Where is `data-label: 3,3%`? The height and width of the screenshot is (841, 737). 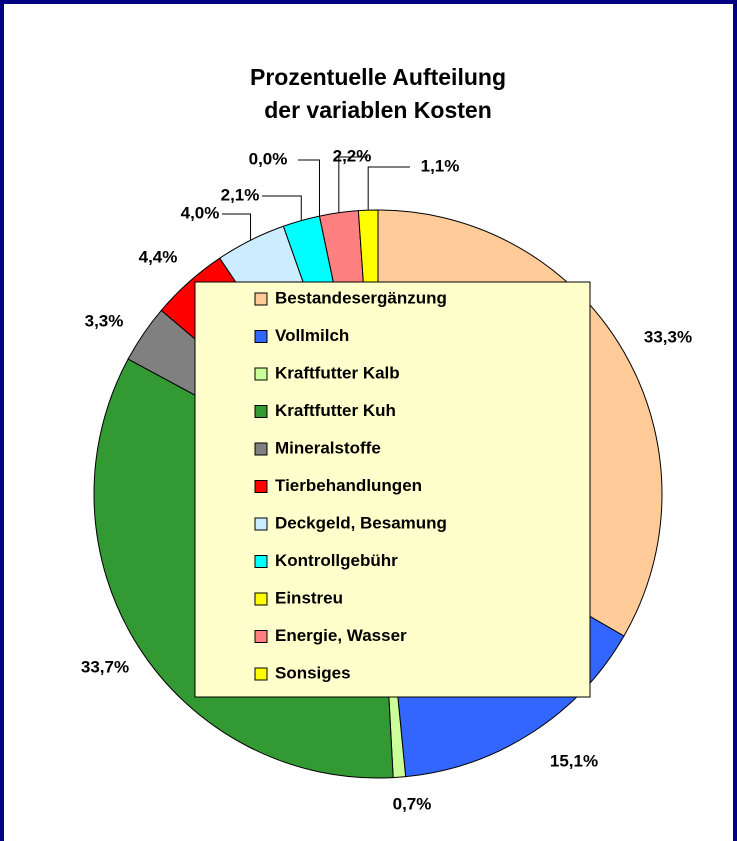 data-label: 3,3% is located at coordinates (104, 320).